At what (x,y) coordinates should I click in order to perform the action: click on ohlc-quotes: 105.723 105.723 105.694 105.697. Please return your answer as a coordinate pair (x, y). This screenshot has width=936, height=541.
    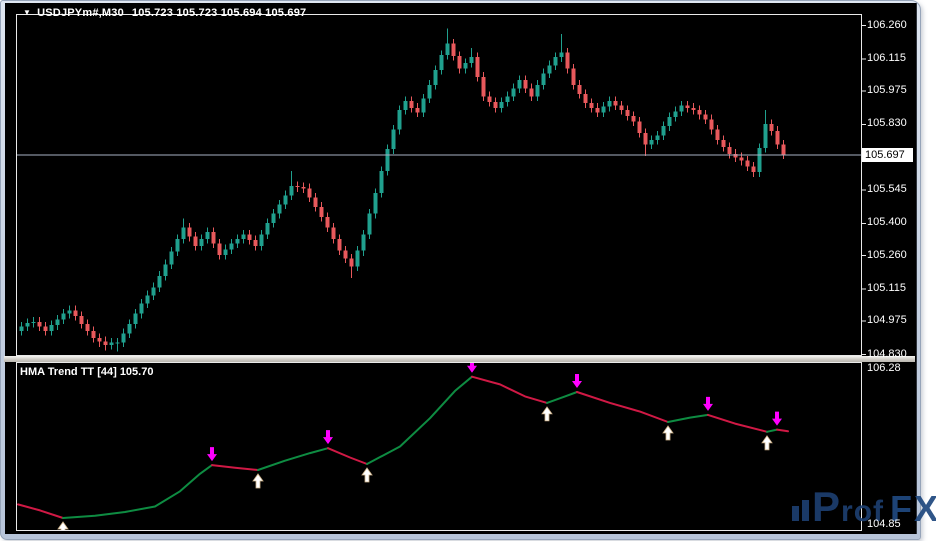
    Looking at the image, I should click on (219, 13).